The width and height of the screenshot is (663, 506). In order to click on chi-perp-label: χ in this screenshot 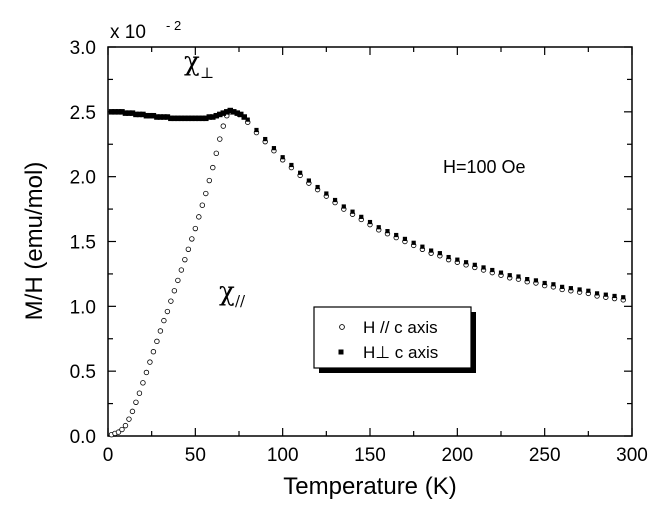, I will do `click(192, 62)`.